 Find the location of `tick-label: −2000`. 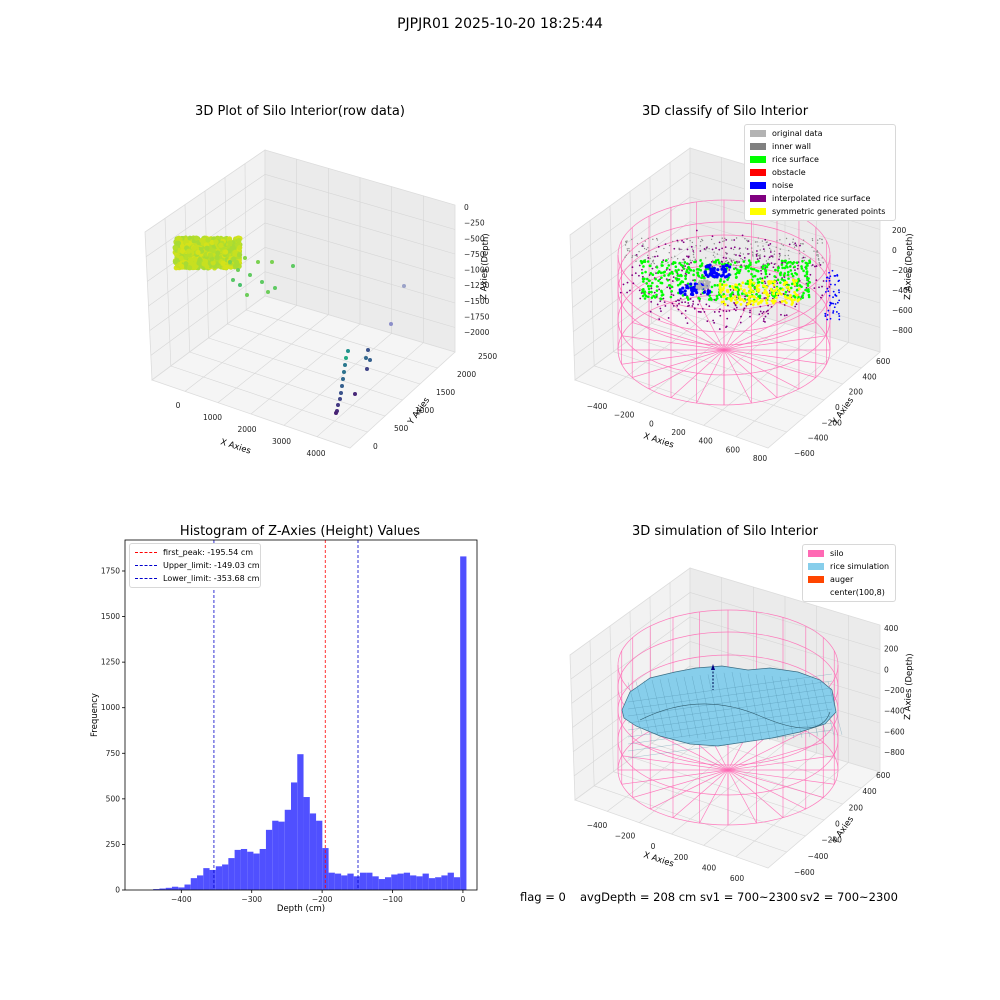

tick-label: −2000 is located at coordinates (477, 332).